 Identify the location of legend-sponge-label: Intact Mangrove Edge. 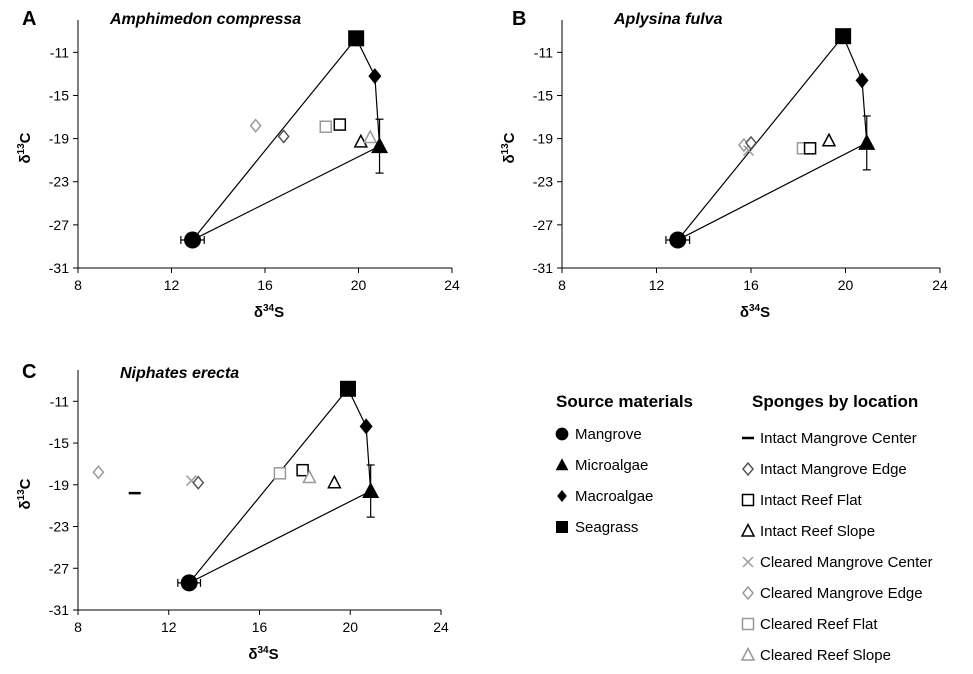
(833, 469).